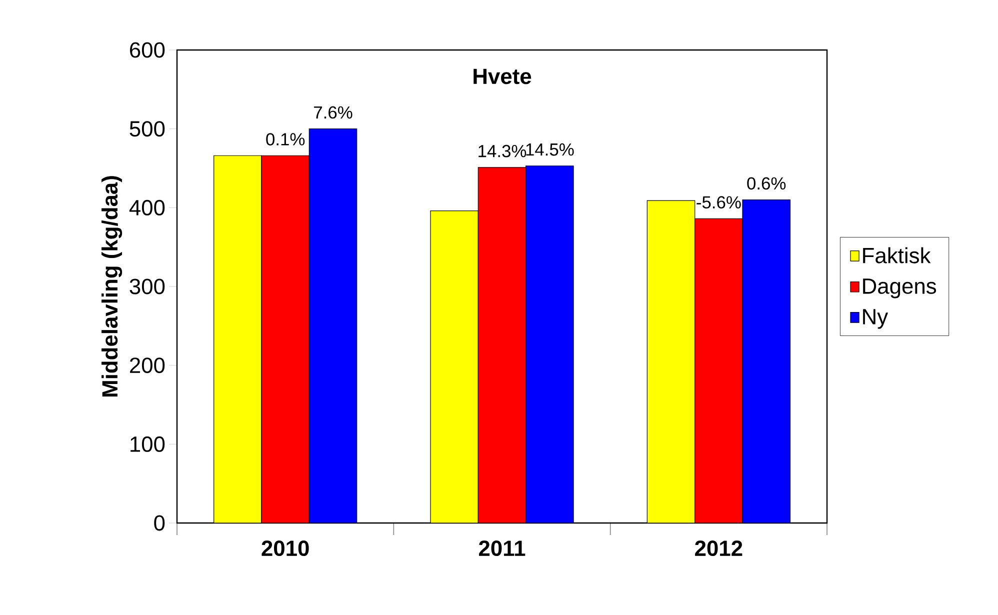 Image resolution: width=998 pixels, height=615 pixels. I want to click on annotation: 0.6%, so click(766, 183).